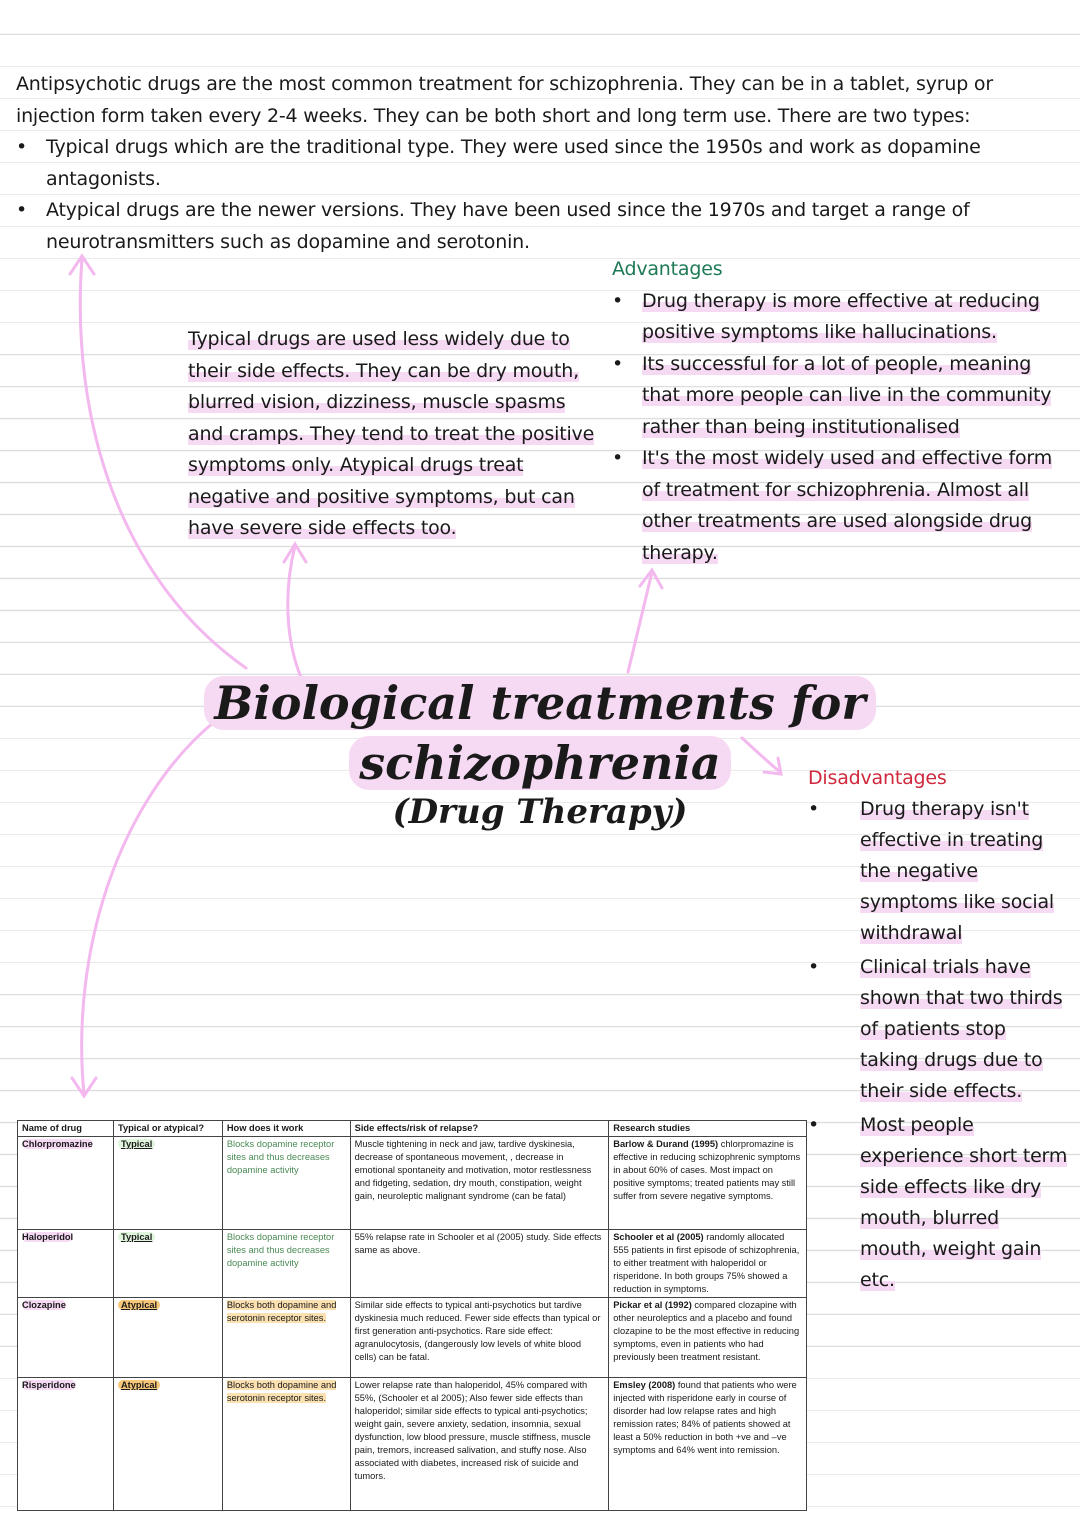  What do you see at coordinates (143, 909) in the screenshot?
I see `arrow-to-table` at bounding box center [143, 909].